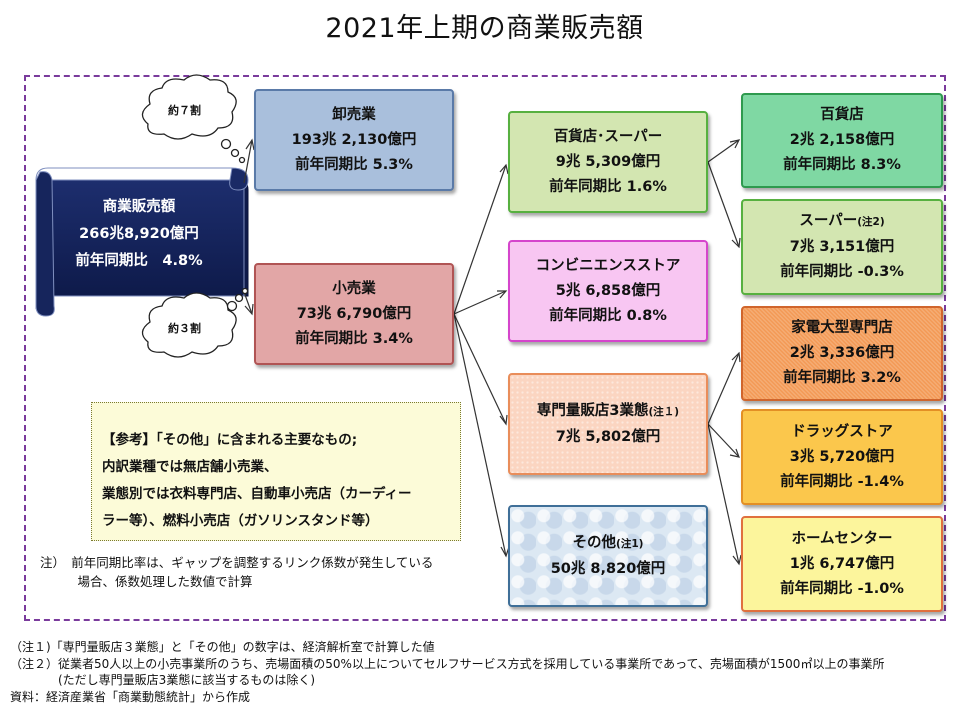 This screenshot has height=722, width=969. I want to click on retail-connectors, so click(481, 360).